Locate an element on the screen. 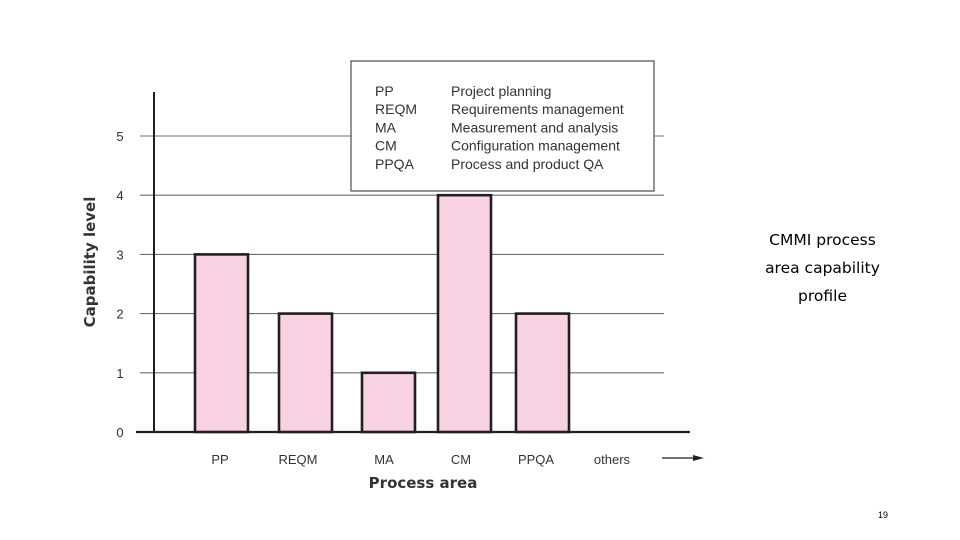 This screenshot has width=960, height=540. arrow-right-icon is located at coordinates (698, 458).